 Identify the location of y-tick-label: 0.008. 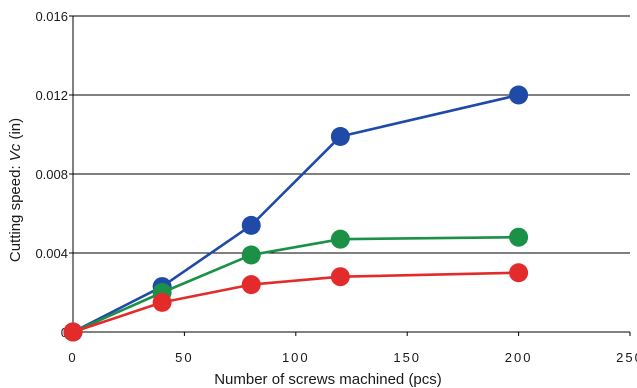
(51, 174).